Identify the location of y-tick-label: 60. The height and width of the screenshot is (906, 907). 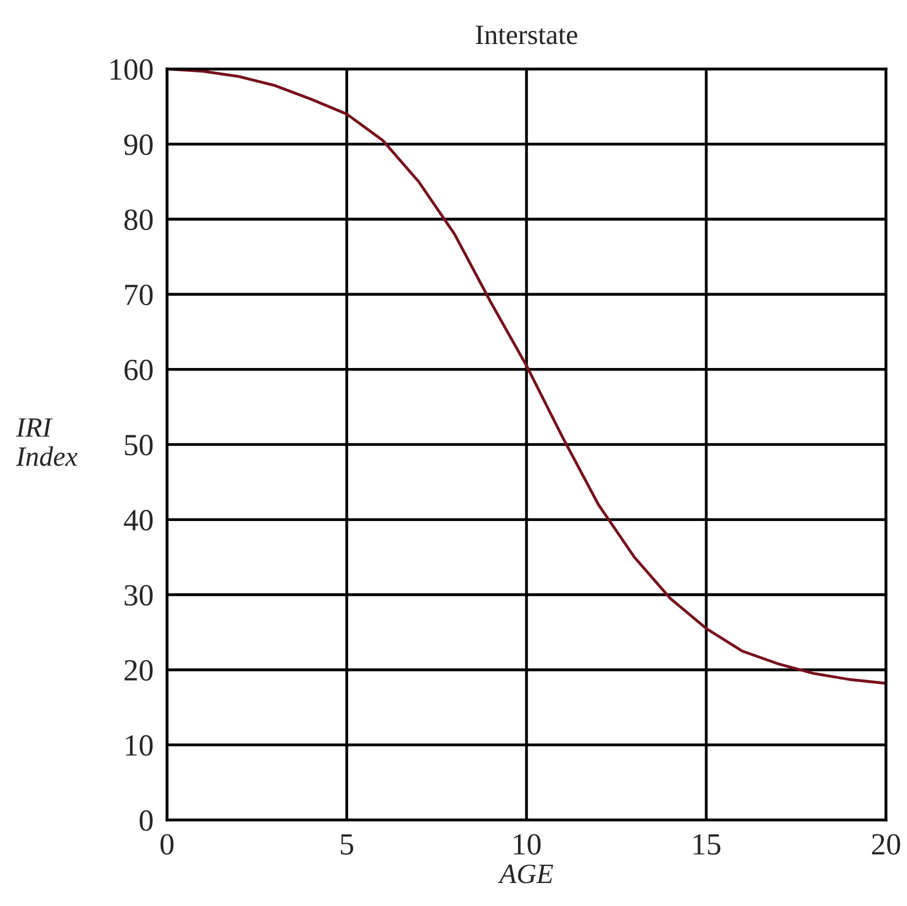
(138, 370).